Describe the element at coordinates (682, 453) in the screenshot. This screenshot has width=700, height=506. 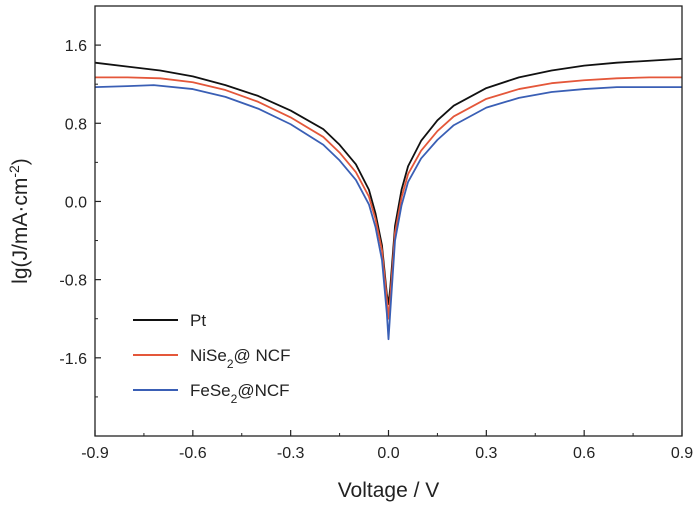
I see `x-tick-label: 0.9` at that location.